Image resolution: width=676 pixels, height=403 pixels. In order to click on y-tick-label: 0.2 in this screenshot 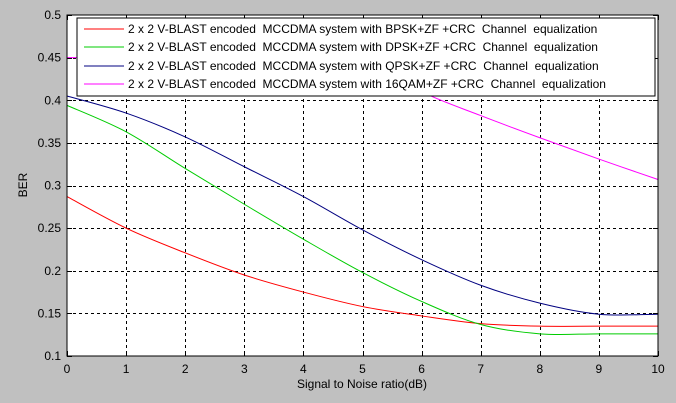, I will do `click(52, 271)`.